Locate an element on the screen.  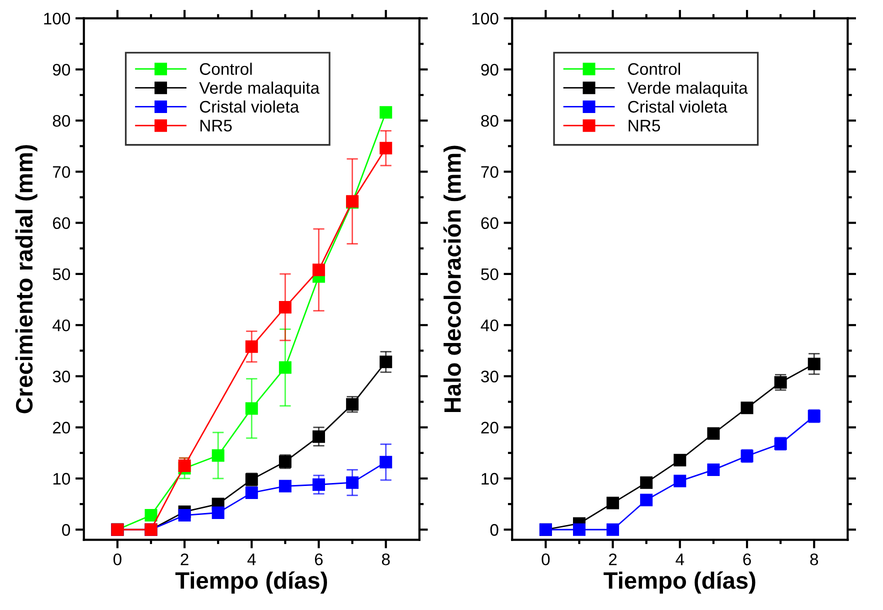
y-axis-title: Crecimiento radial (mm) is located at coordinates (26, 279).